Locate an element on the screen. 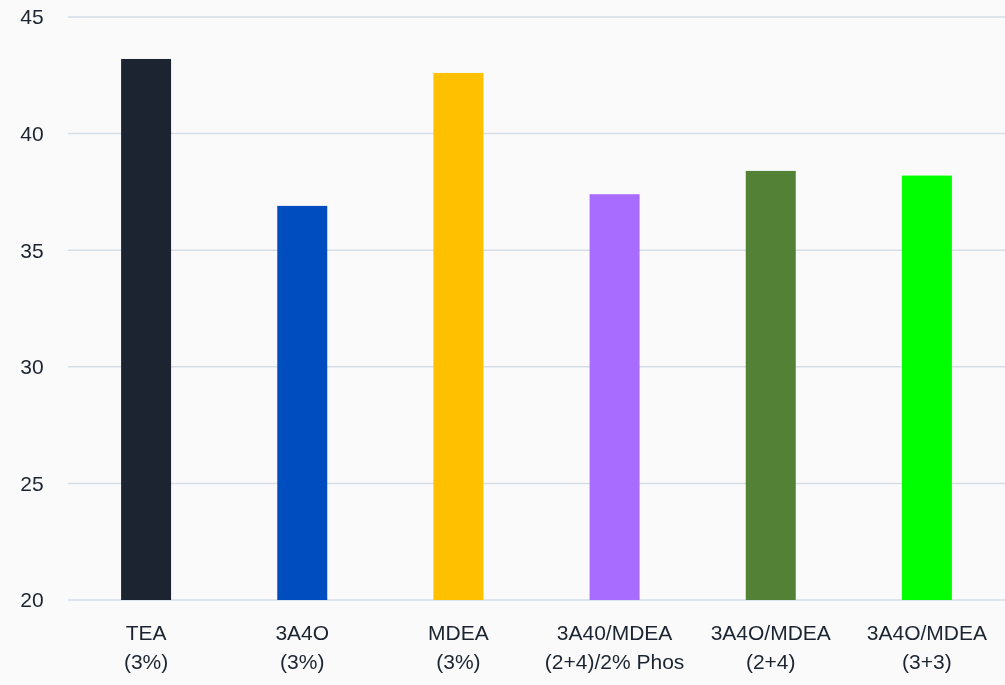  x-tick-label: 3A40/MDEA (2+4)/2% Phos is located at coordinates (614, 647).